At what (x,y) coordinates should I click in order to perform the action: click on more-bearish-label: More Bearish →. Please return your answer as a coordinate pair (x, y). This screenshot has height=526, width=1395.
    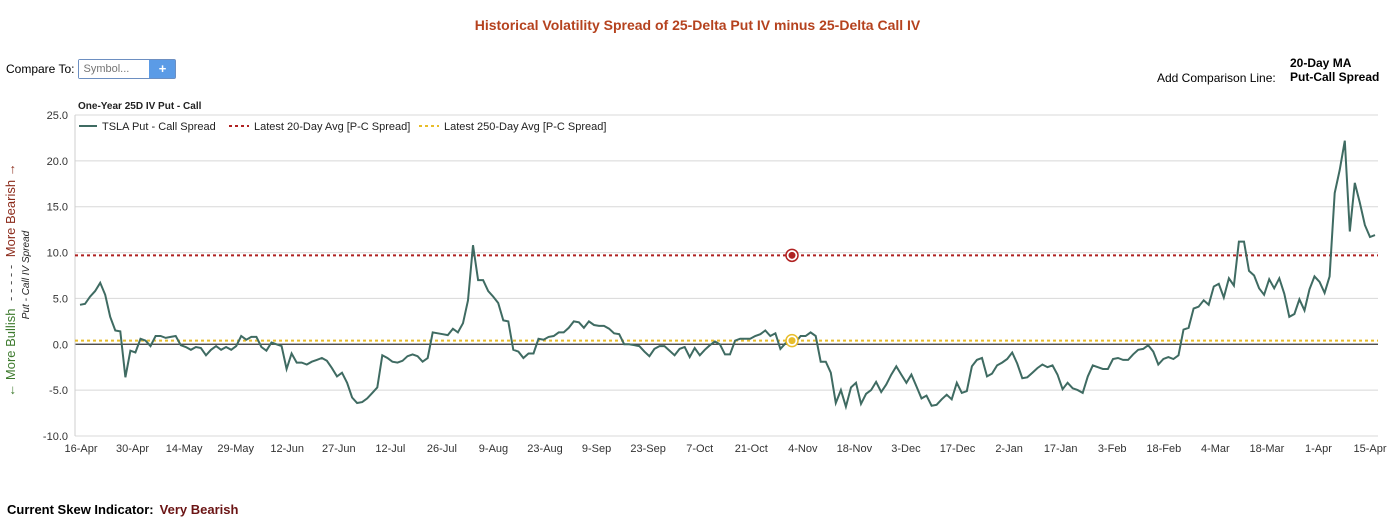
    Looking at the image, I should click on (10, 210).